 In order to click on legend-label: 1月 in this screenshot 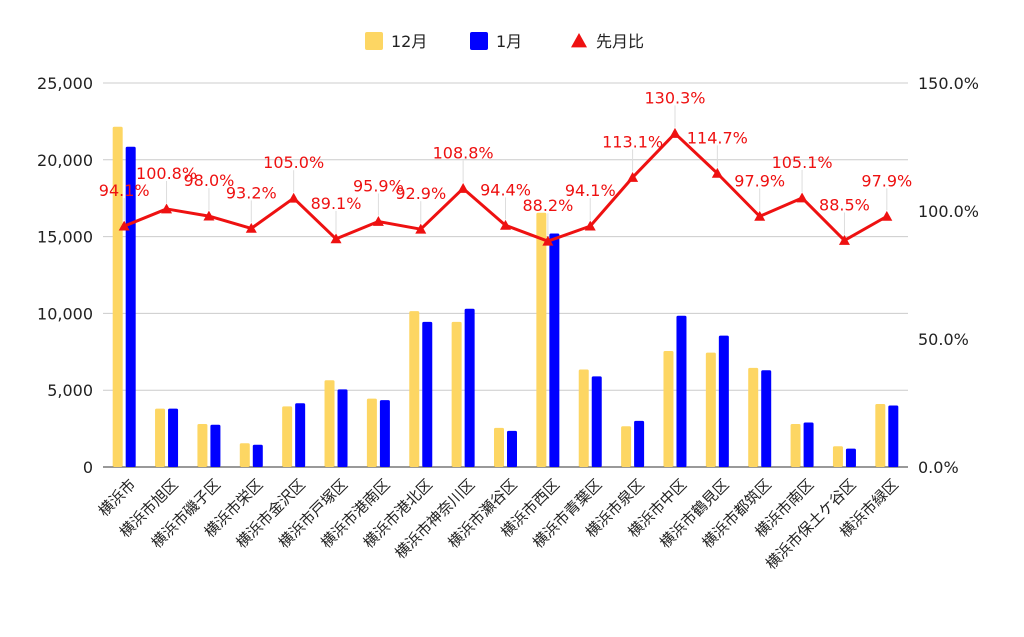, I will do `click(509, 41)`.